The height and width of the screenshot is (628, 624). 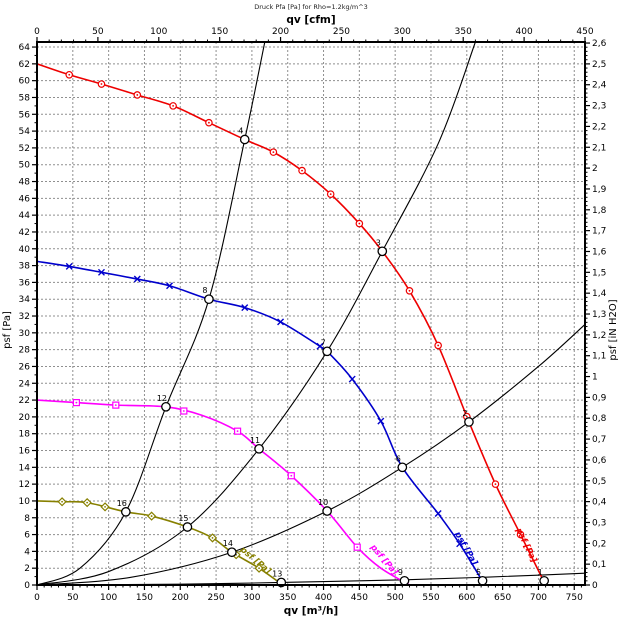 What do you see at coordinates (108, 598) in the screenshot?
I see `bottom-tick-label: 100` at bounding box center [108, 598].